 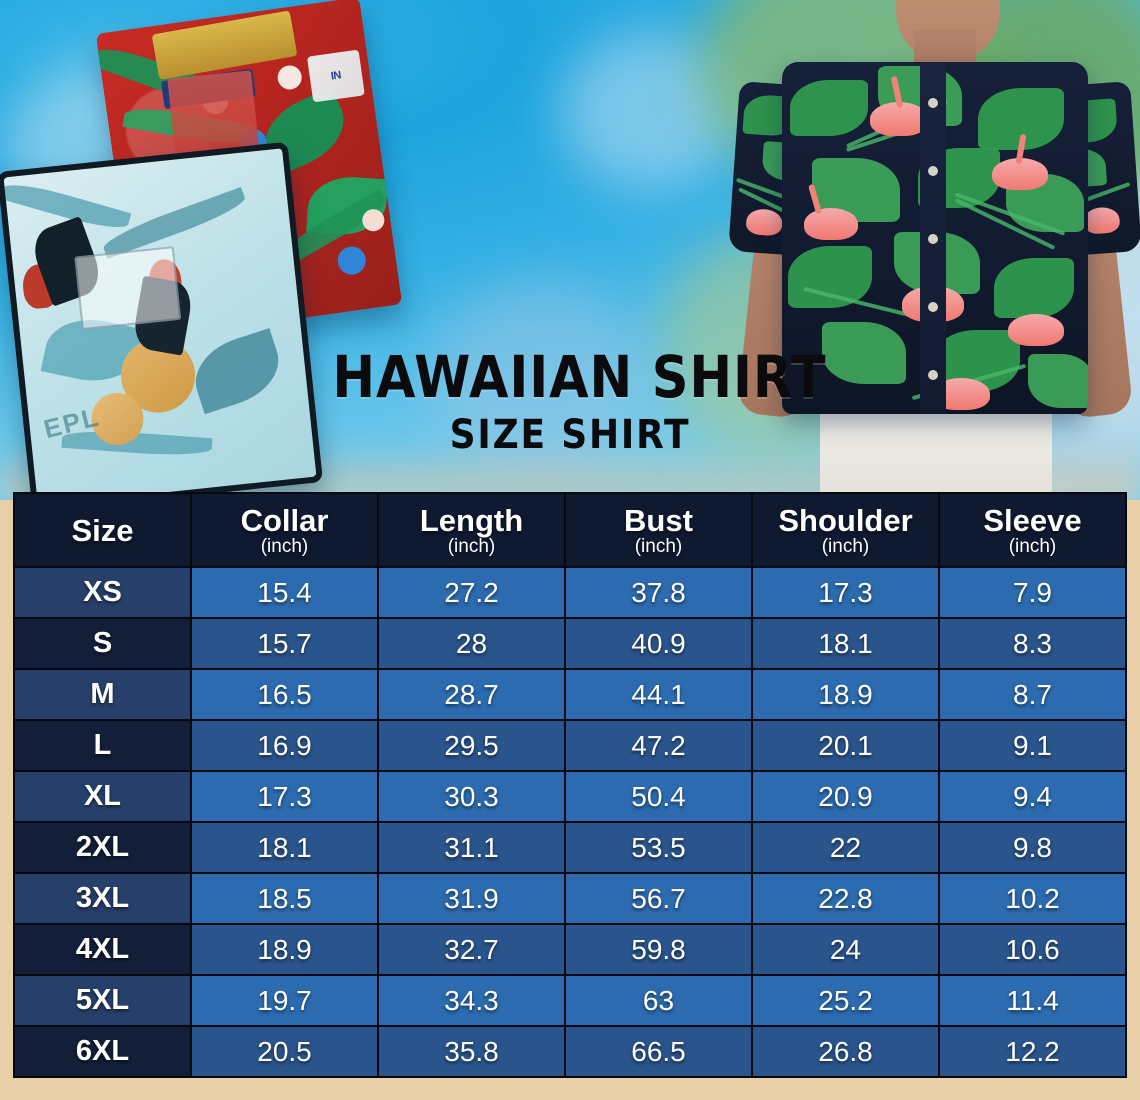 I want to click on table-row: 2XL 18.1 31.1 53.5 22 9.8, so click(x=570, y=847).